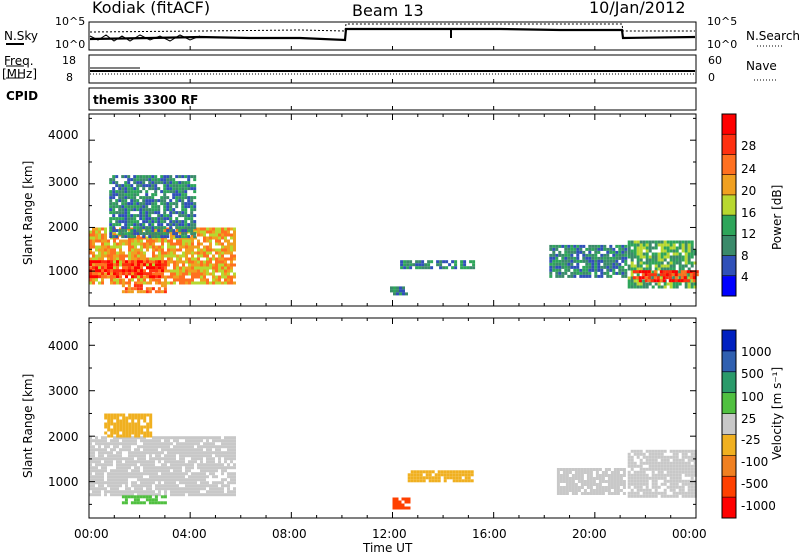  Describe the element at coordinates (722, 44) in the screenshot. I see `nsearch-tick-low: 10^0` at that location.